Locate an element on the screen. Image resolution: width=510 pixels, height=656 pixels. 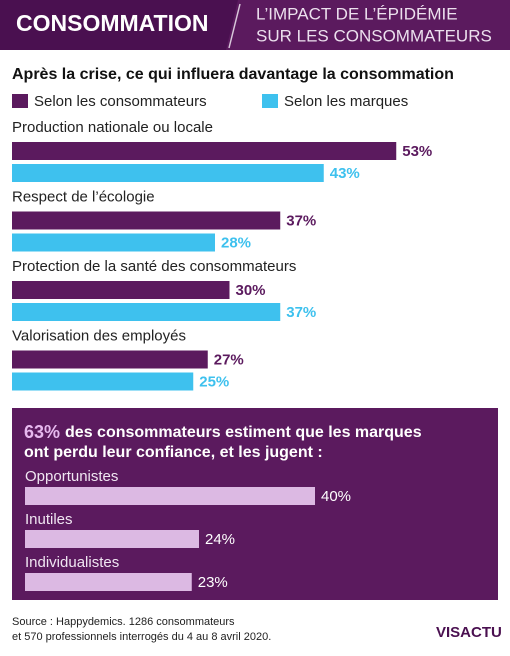
value-label: 28% is located at coordinates (236, 242).